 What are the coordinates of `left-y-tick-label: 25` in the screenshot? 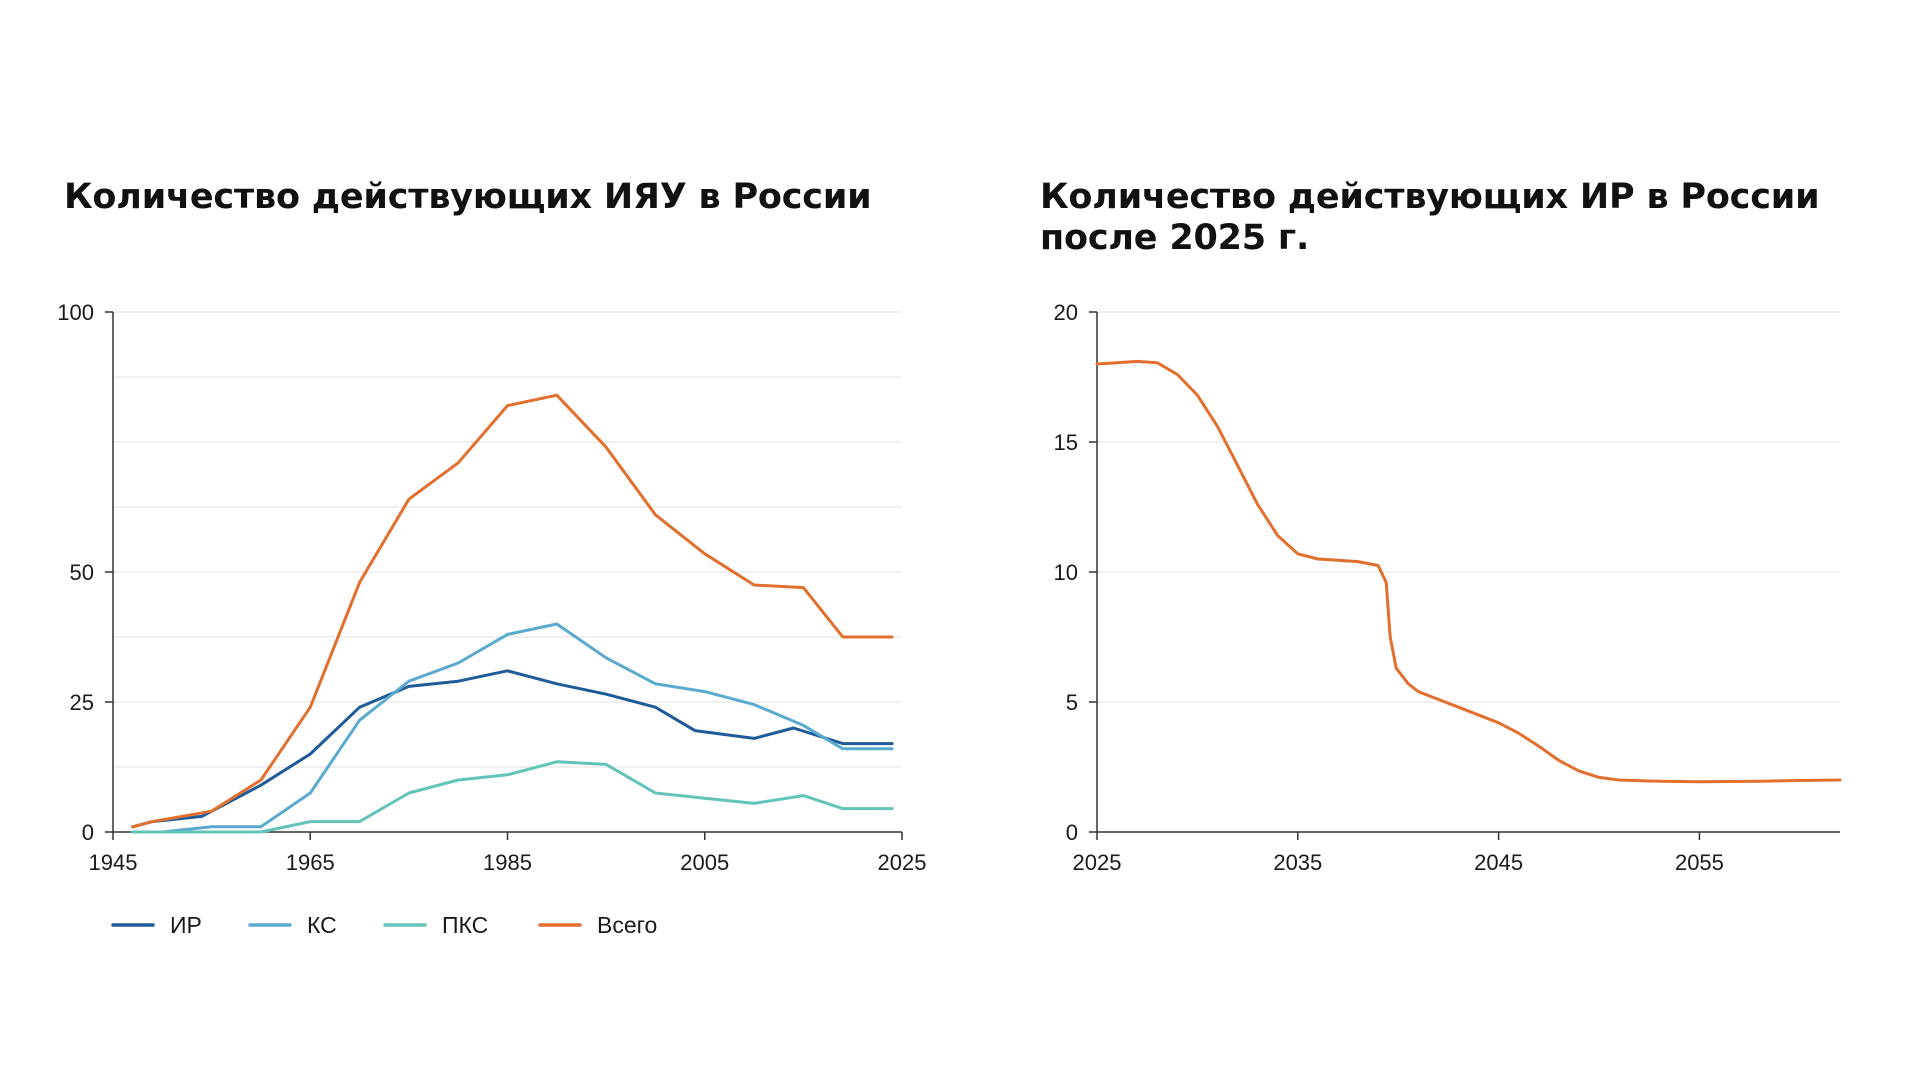 It's located at (82, 702).